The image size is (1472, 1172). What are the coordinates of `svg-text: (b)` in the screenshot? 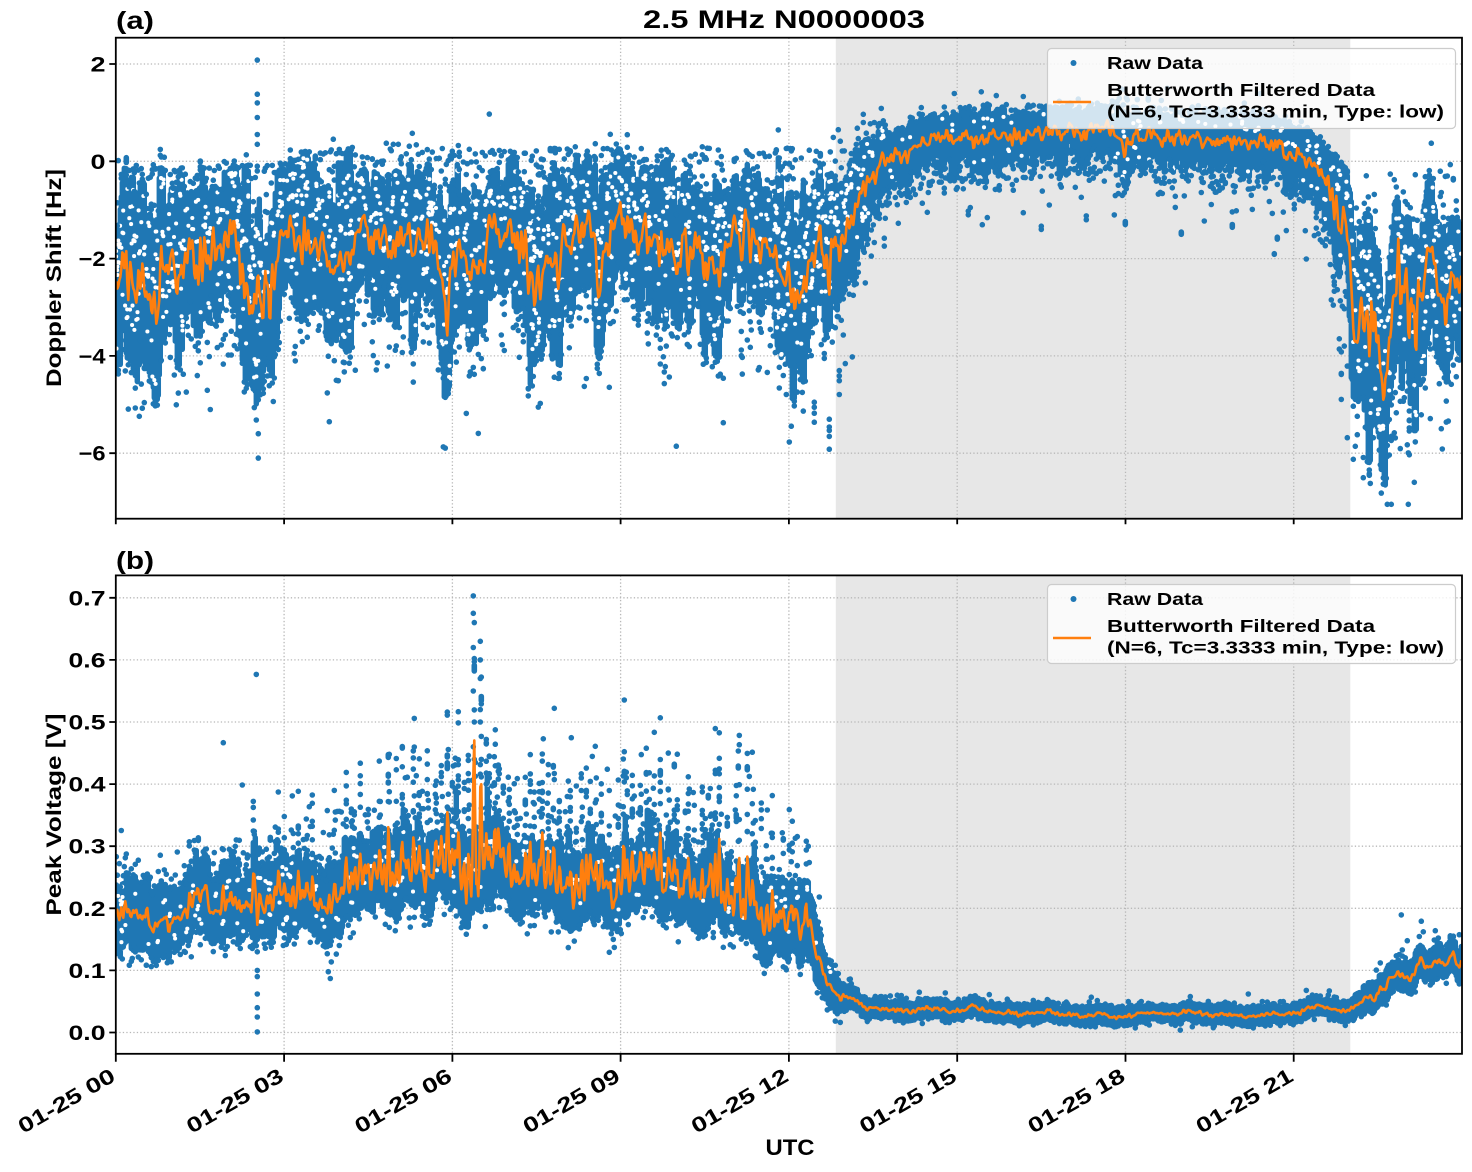 It's located at (135, 561).